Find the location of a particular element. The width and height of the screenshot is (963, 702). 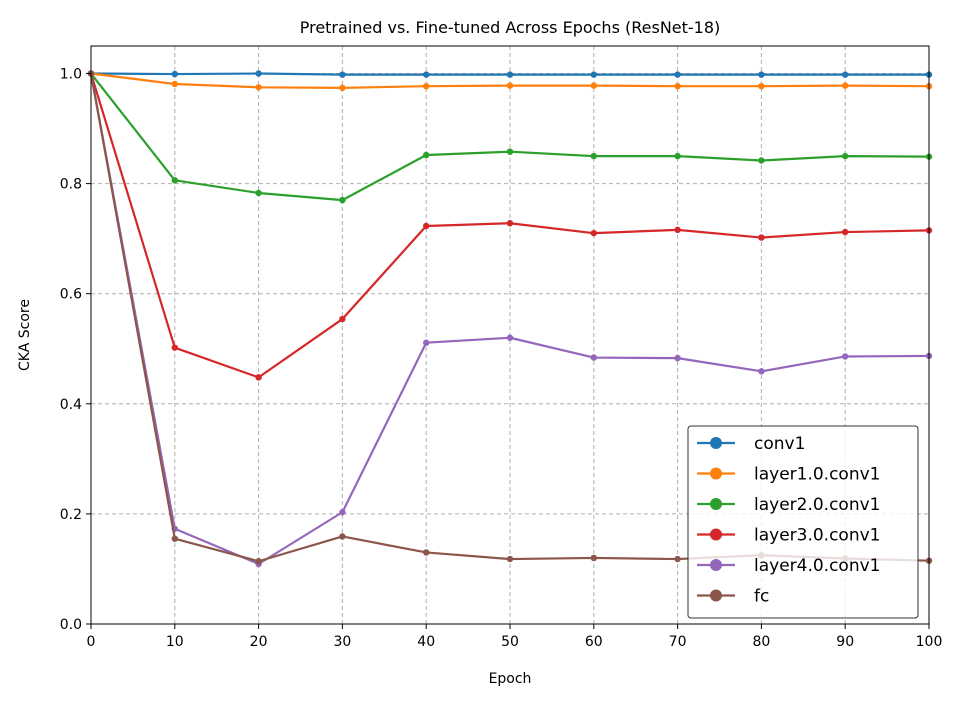

x-tick-label: 100 is located at coordinates (929, 642).